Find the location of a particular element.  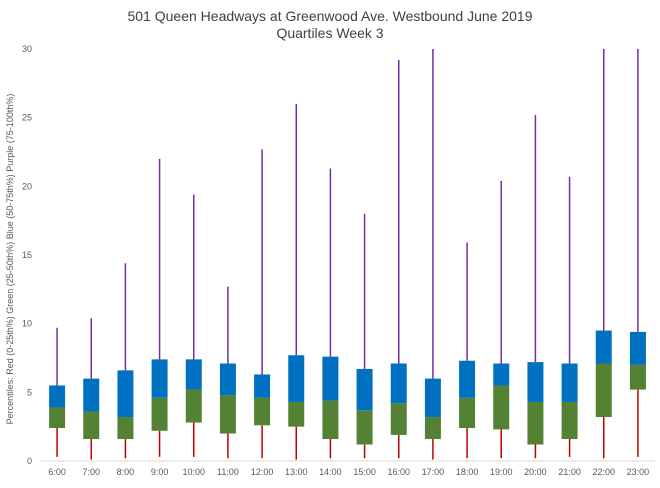

x-tick-label: 13:00 is located at coordinates (296, 472).